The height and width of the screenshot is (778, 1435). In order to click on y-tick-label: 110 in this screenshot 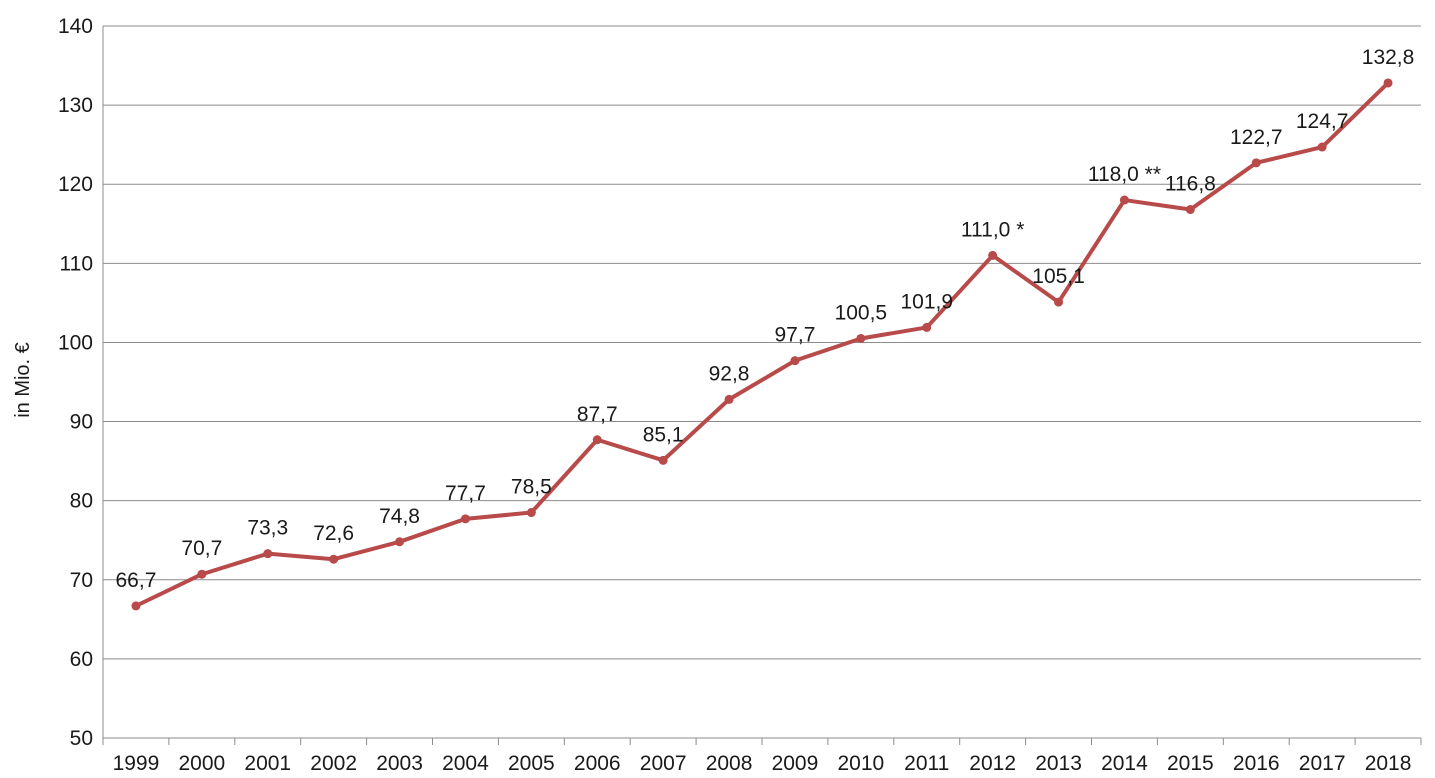, I will do `click(76, 263)`.